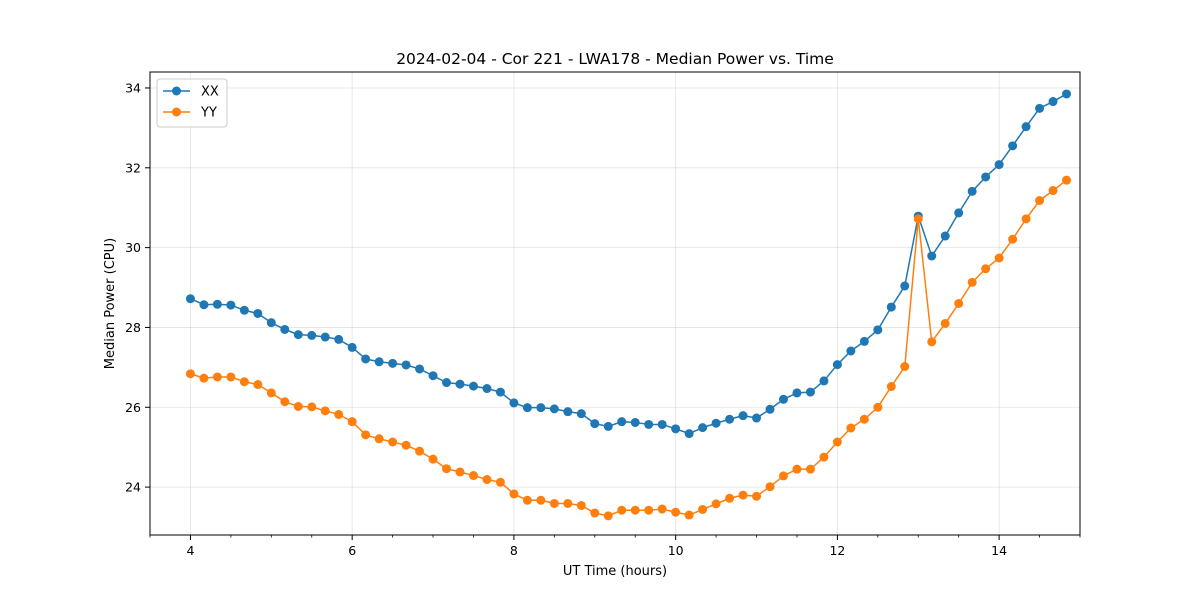 The image size is (1200, 600). I want to click on legend-marker-yy, so click(176, 112).